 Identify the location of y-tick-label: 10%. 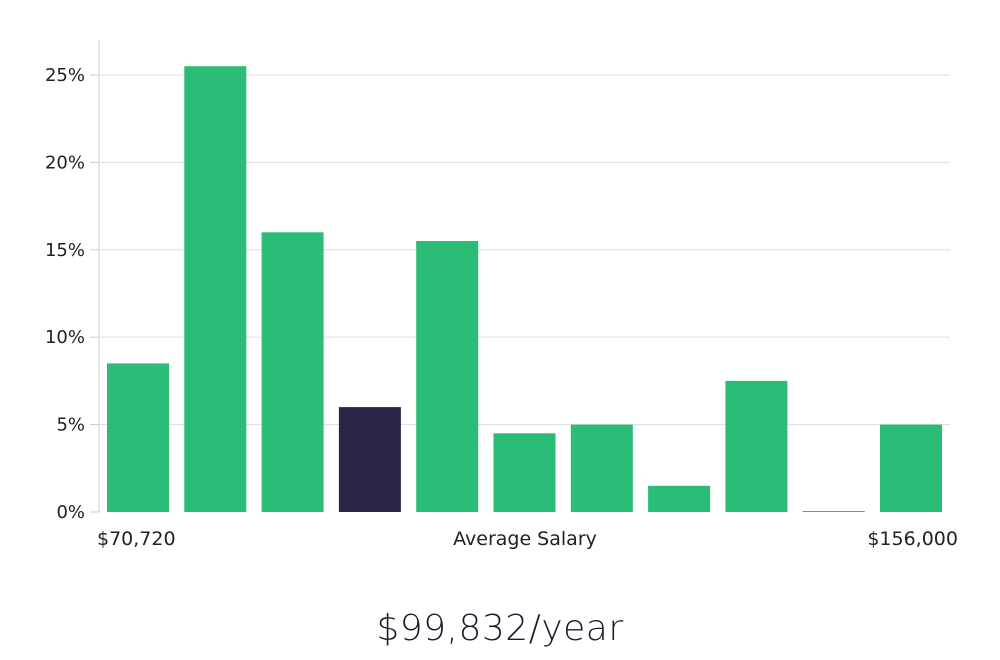
(65, 337).